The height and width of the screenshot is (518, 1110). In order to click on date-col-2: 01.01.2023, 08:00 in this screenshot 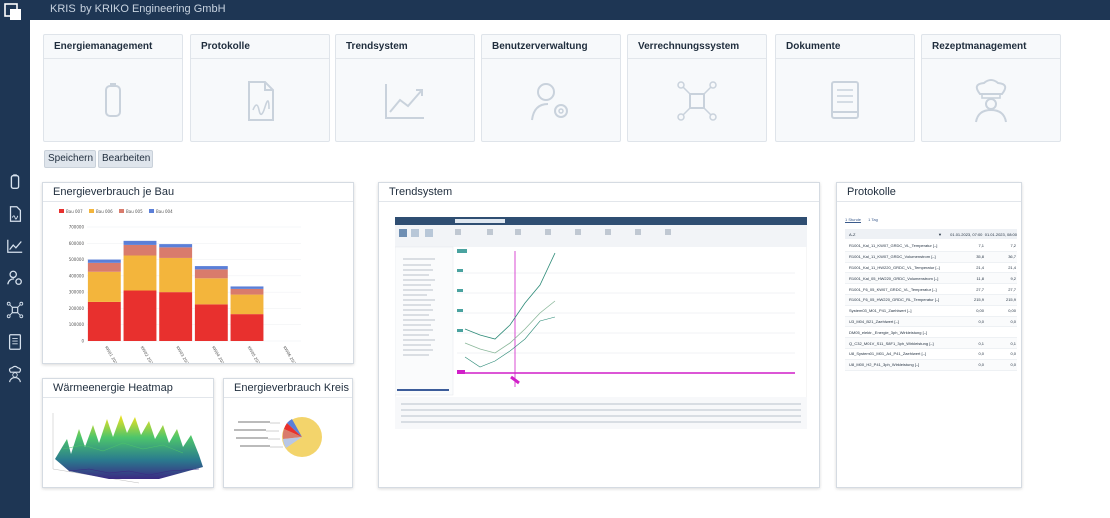, I will do `click(1000, 234)`.